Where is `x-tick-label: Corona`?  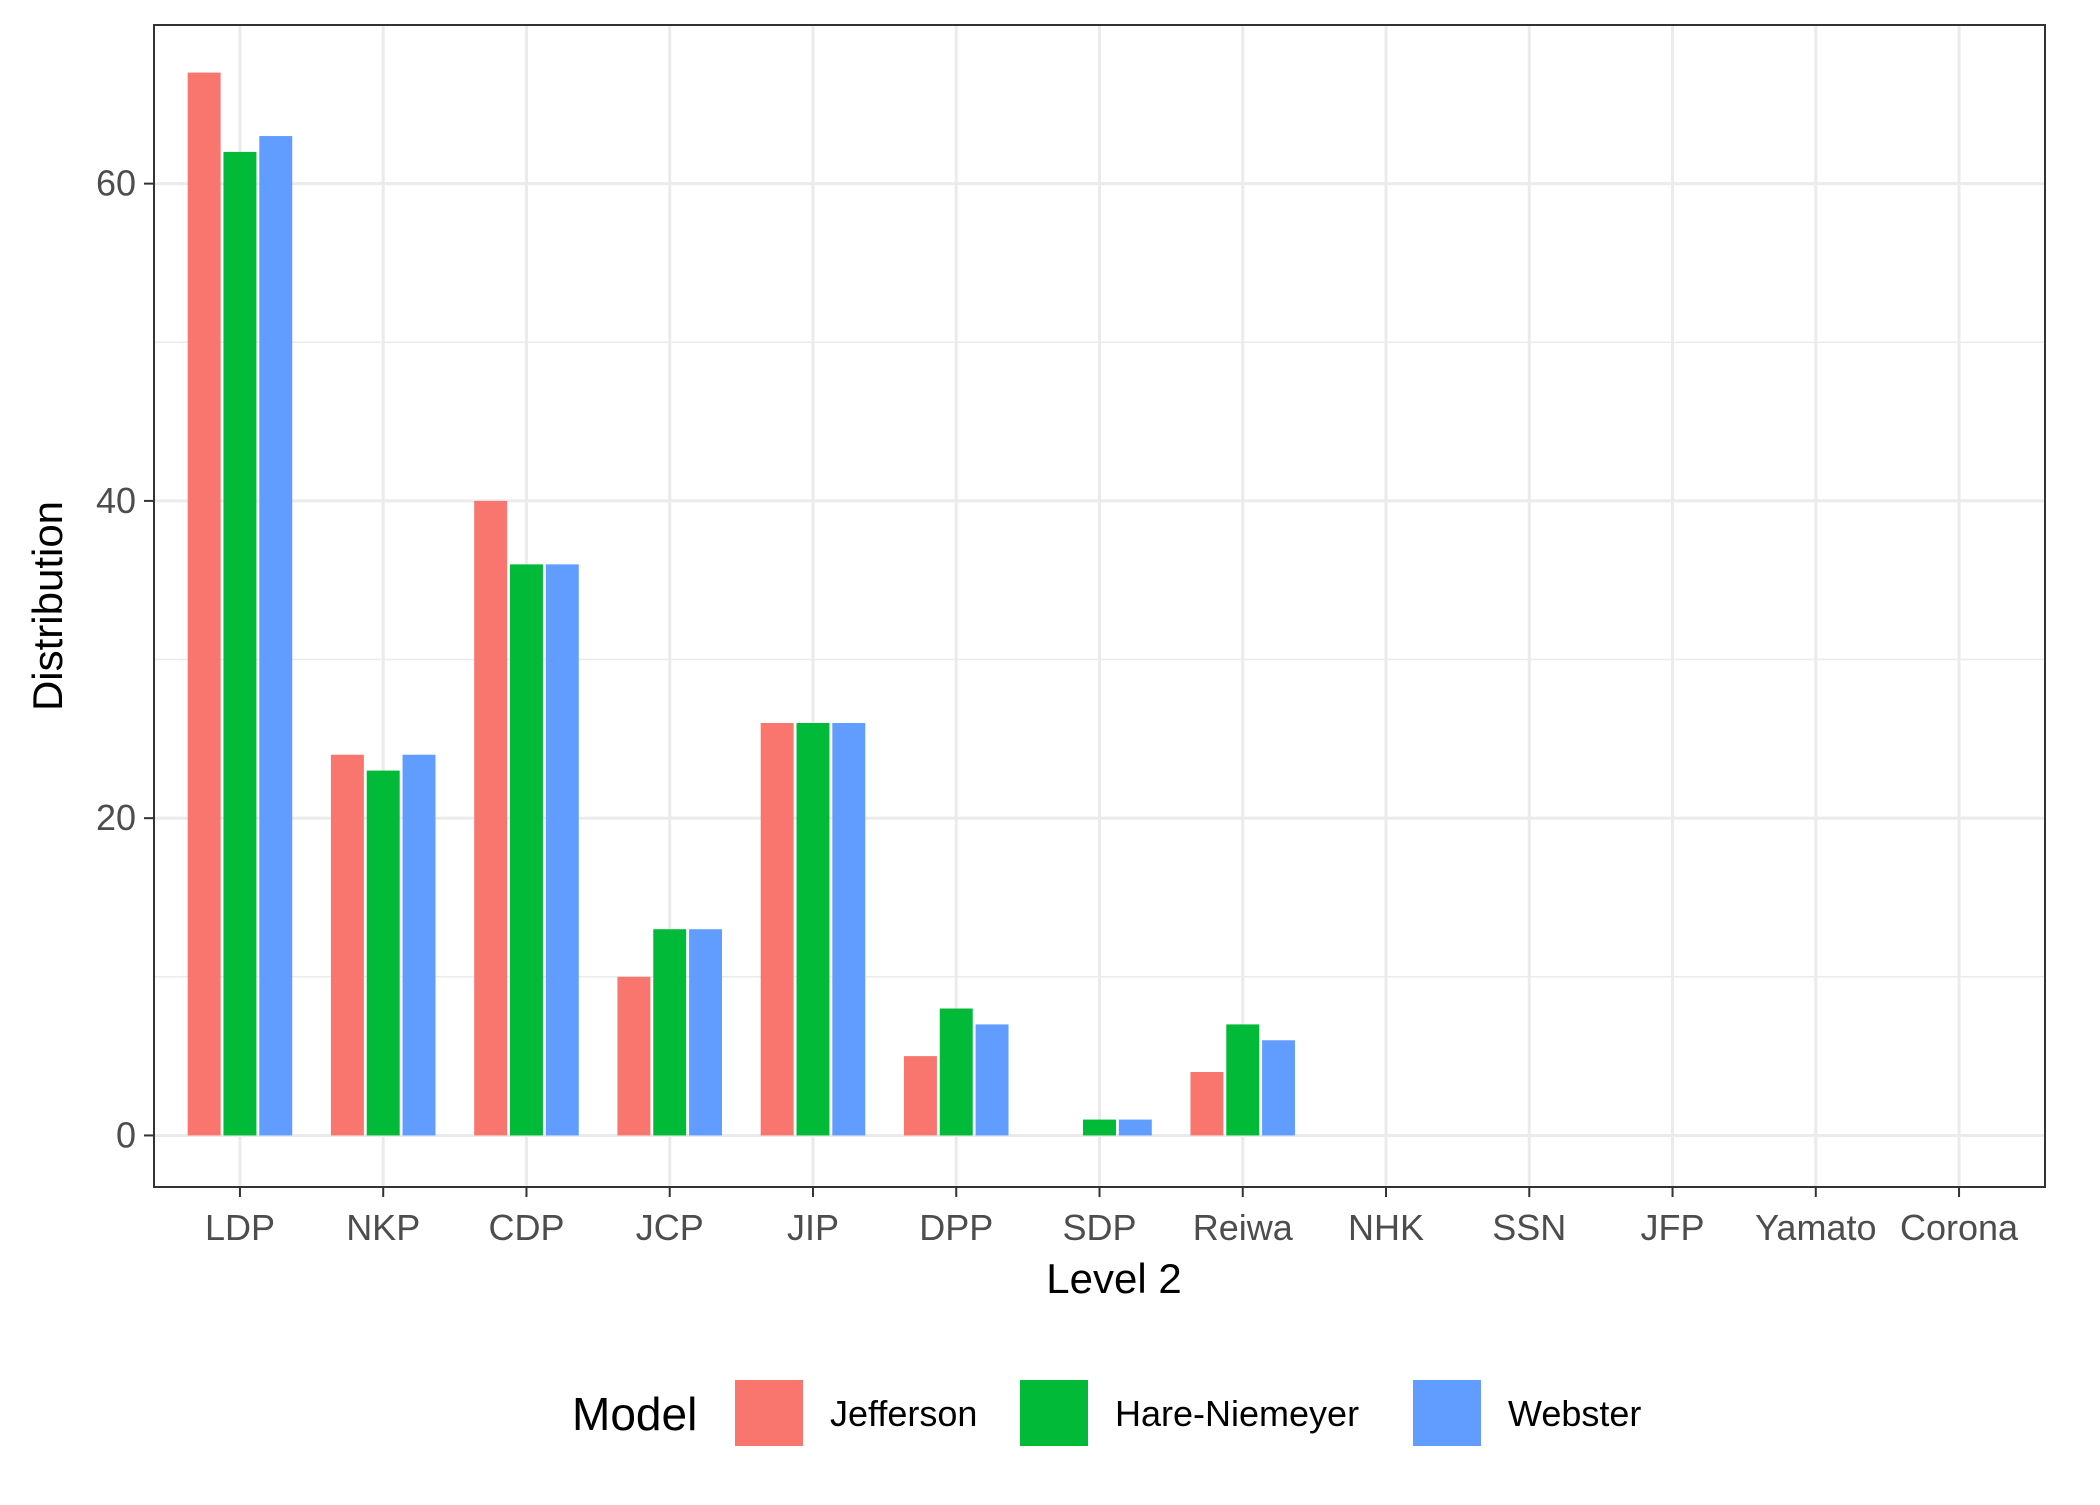 x-tick-label: Corona is located at coordinates (1959, 1227).